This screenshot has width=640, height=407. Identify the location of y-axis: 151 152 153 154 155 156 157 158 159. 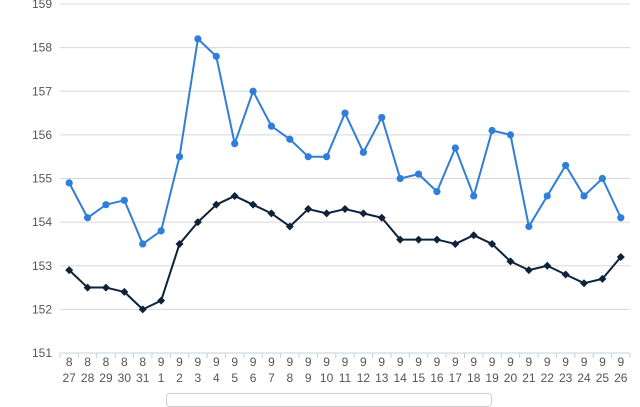
(42, 180).